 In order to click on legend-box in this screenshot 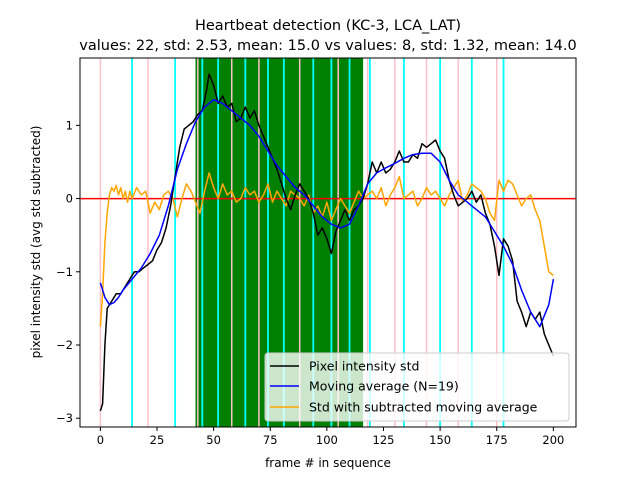, I will do `click(417, 387)`.